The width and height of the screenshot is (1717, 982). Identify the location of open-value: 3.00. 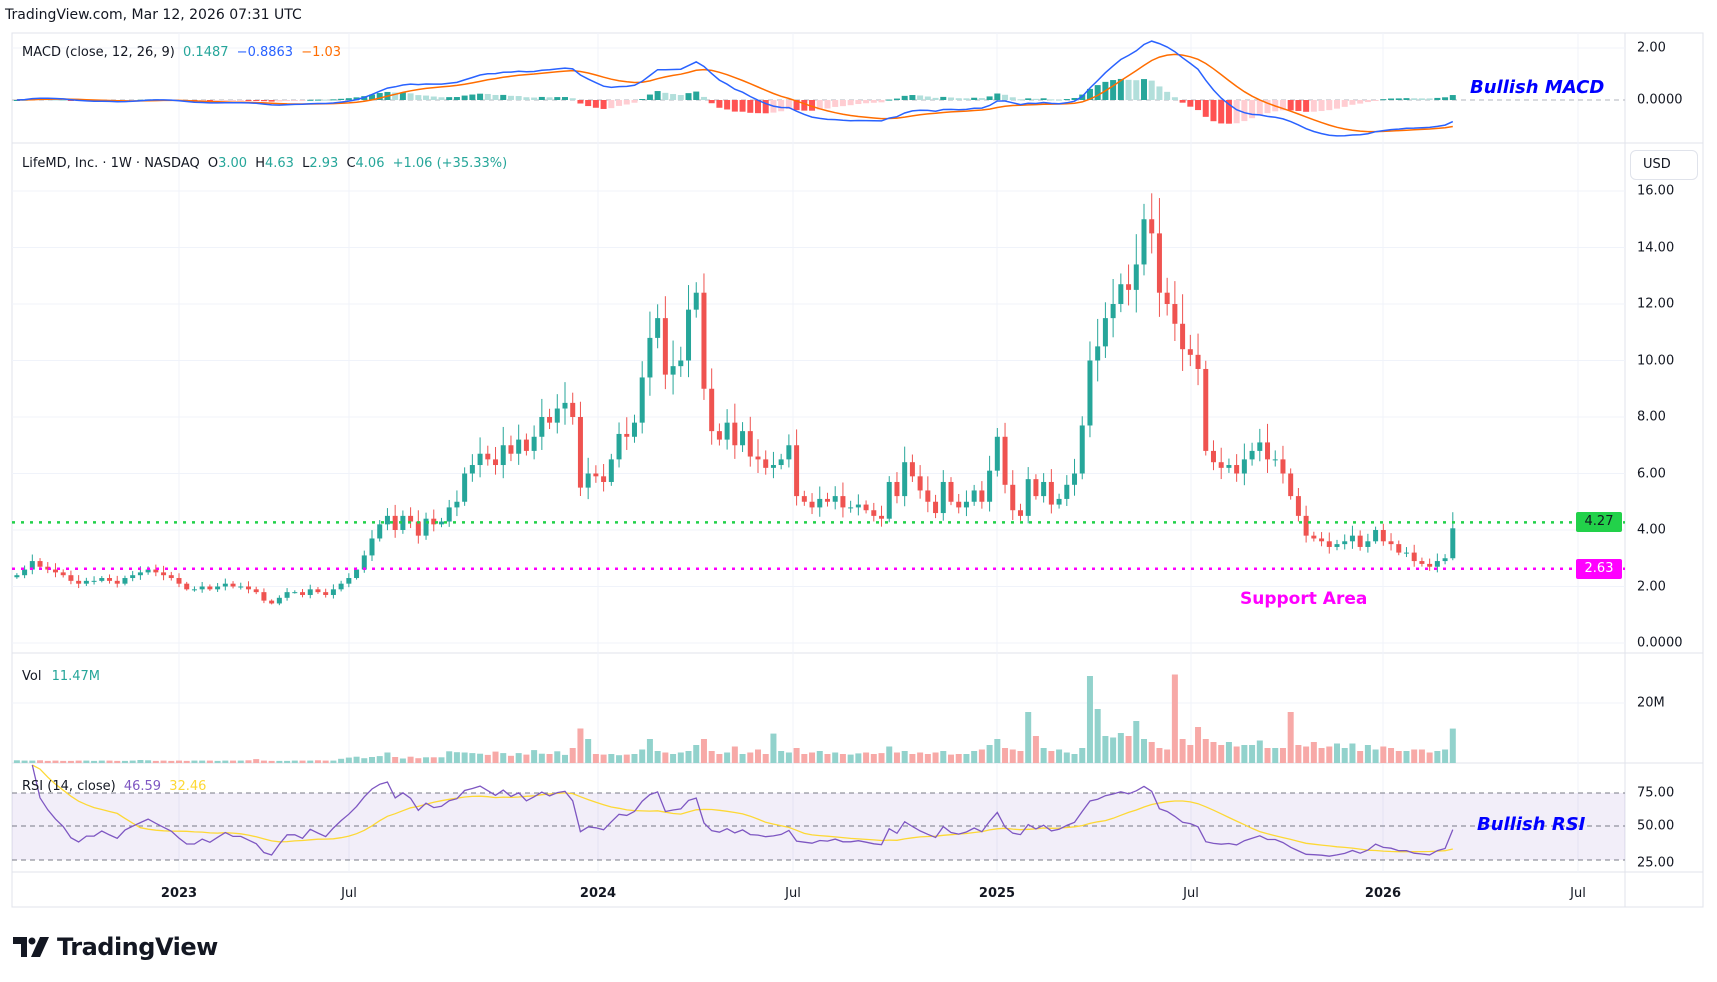
(233, 163).